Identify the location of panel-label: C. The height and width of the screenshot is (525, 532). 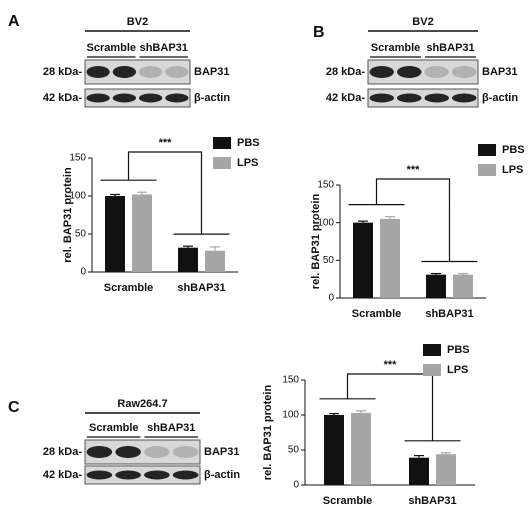
(14, 407).